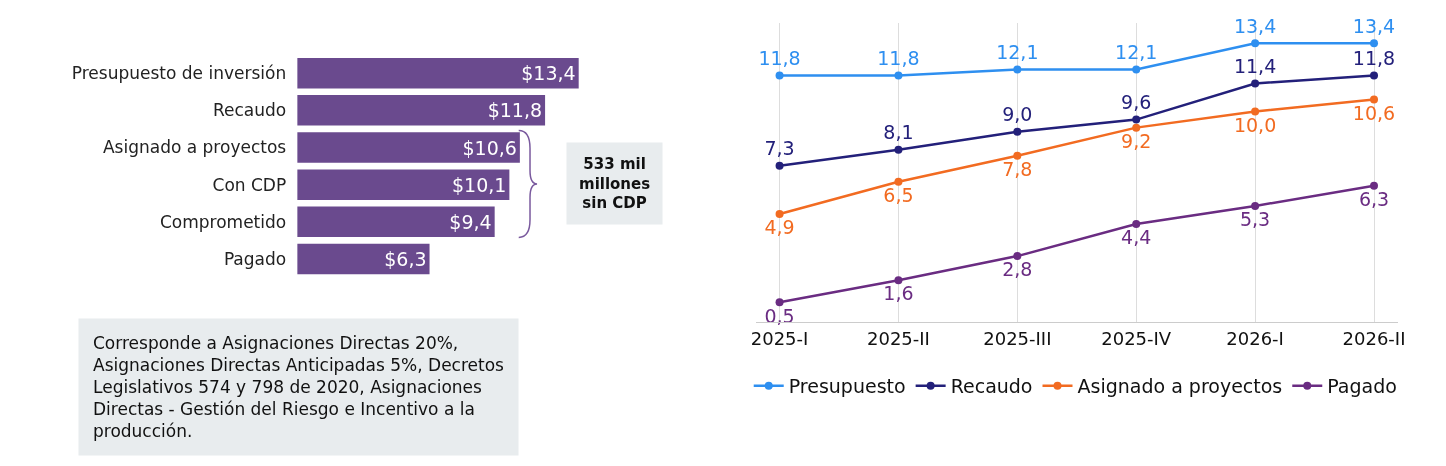 The height and width of the screenshot is (466, 1446). I want to click on data-label: $6,3, so click(405, 259).